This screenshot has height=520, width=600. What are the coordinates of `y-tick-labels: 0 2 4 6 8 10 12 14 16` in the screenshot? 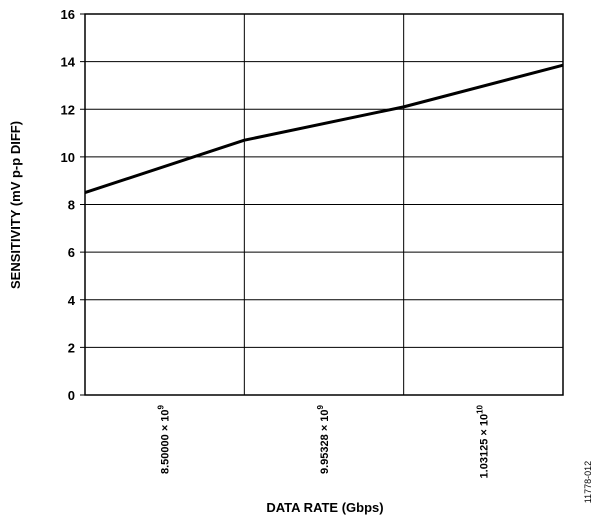 It's located at (73, 205).